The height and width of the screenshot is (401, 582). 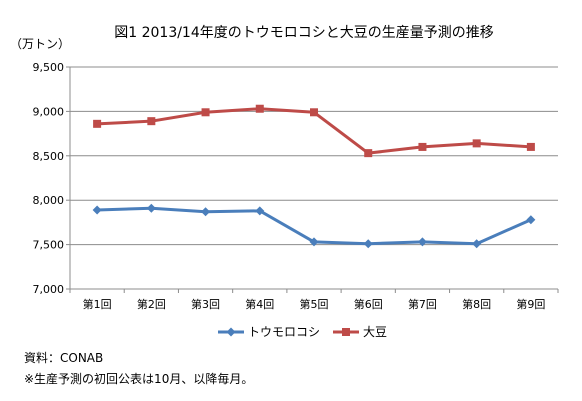 What do you see at coordinates (205, 304) in the screenshot?
I see `x-tick-label: 第3回` at bounding box center [205, 304].